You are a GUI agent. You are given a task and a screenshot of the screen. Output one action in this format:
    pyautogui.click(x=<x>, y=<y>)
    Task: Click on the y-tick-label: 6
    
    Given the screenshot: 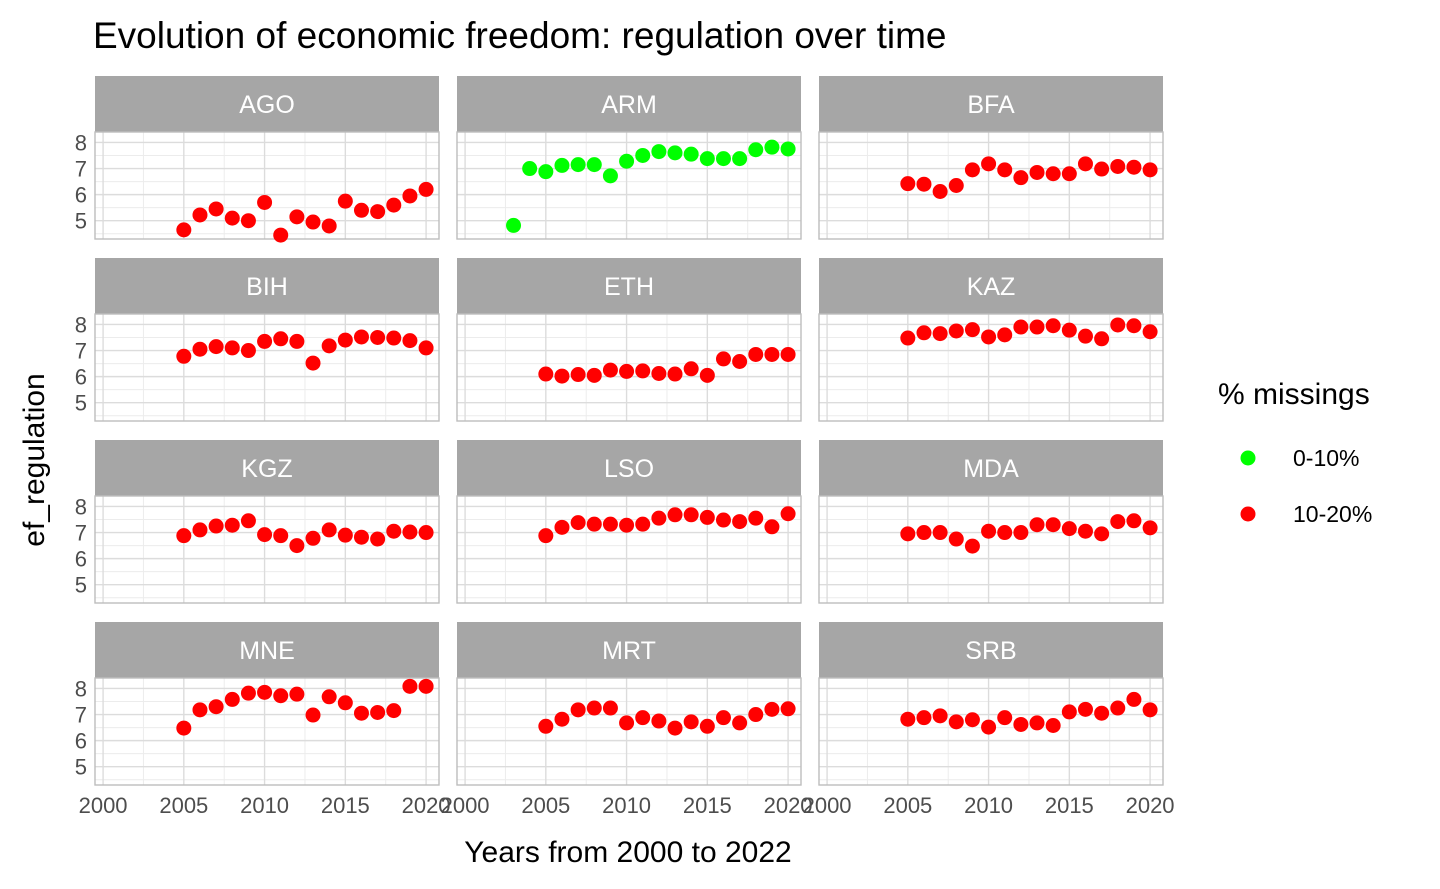 What is the action you would take?
    pyautogui.click(x=81, y=377)
    